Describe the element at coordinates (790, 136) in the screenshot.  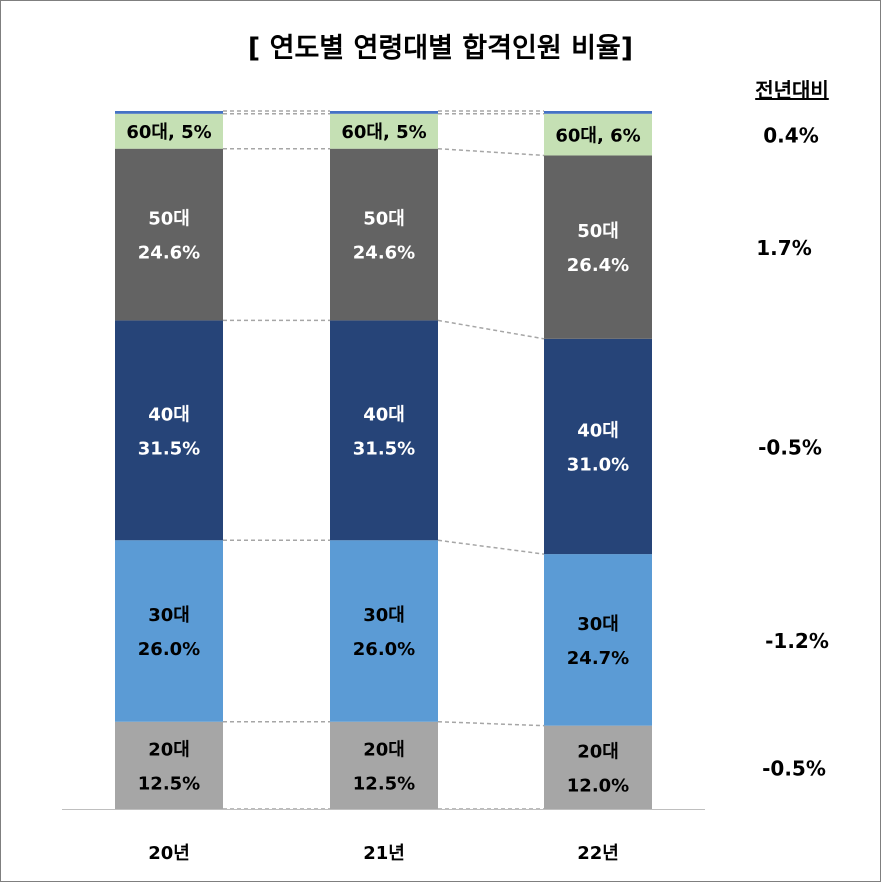
I see `yoy-value: 0.4%` at that location.